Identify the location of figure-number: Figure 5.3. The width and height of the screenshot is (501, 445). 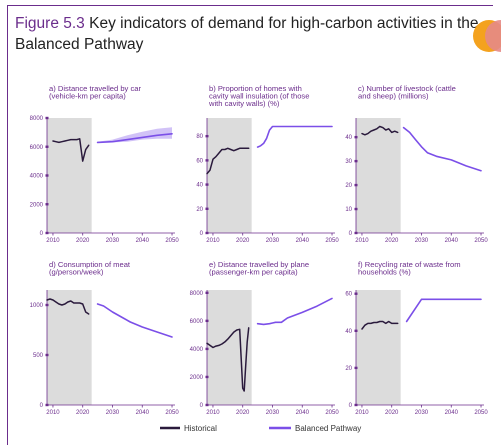
(50, 23).